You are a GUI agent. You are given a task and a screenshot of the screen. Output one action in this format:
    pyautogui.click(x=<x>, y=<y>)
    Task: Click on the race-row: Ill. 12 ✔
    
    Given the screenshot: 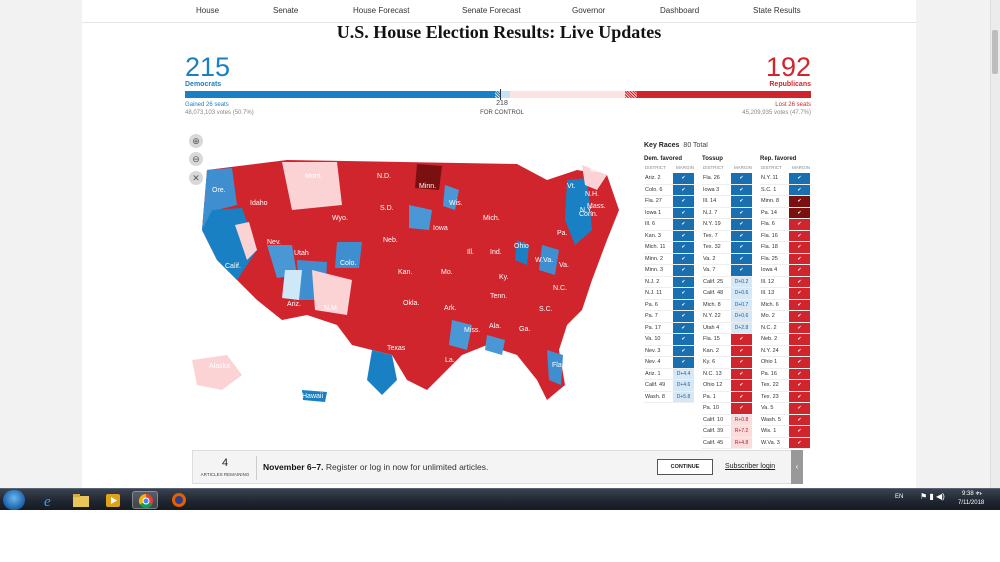 What is the action you would take?
    pyautogui.click(x=785, y=282)
    